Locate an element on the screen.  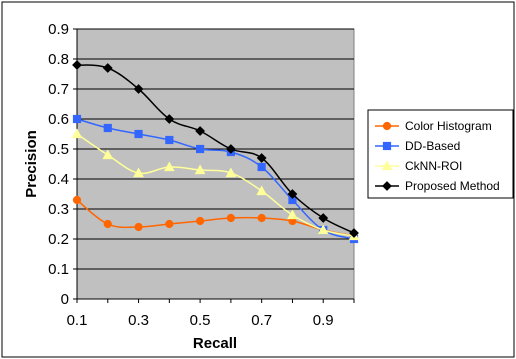
y-axis-title: Precision is located at coordinates (31, 164).